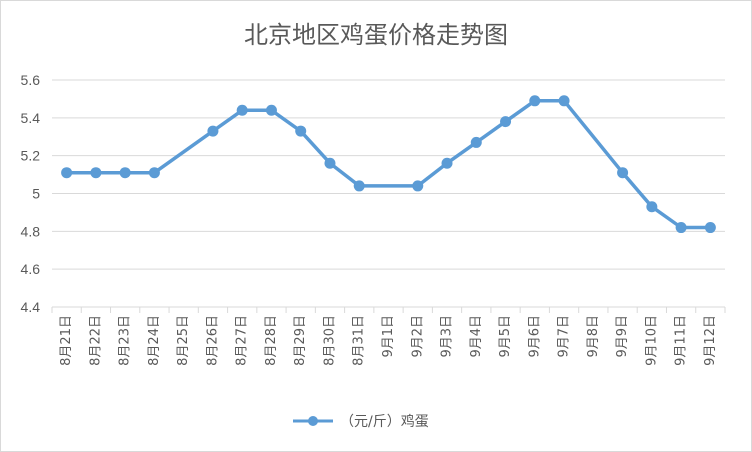 The width and height of the screenshot is (752, 452). I want to click on x-tick-label: 9月9日, so click(622, 336).